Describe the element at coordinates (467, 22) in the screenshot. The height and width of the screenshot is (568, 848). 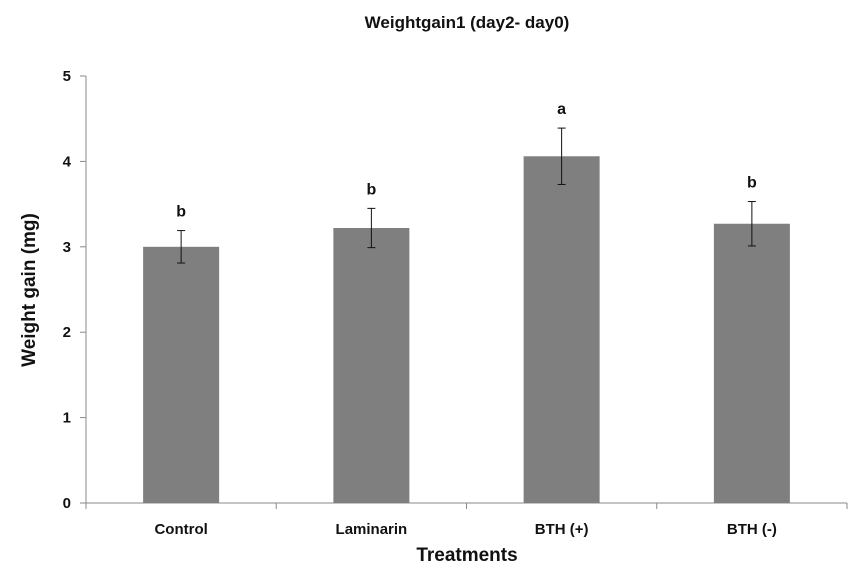
I see `chart-title: Weightgain1 (day2- day0)` at that location.